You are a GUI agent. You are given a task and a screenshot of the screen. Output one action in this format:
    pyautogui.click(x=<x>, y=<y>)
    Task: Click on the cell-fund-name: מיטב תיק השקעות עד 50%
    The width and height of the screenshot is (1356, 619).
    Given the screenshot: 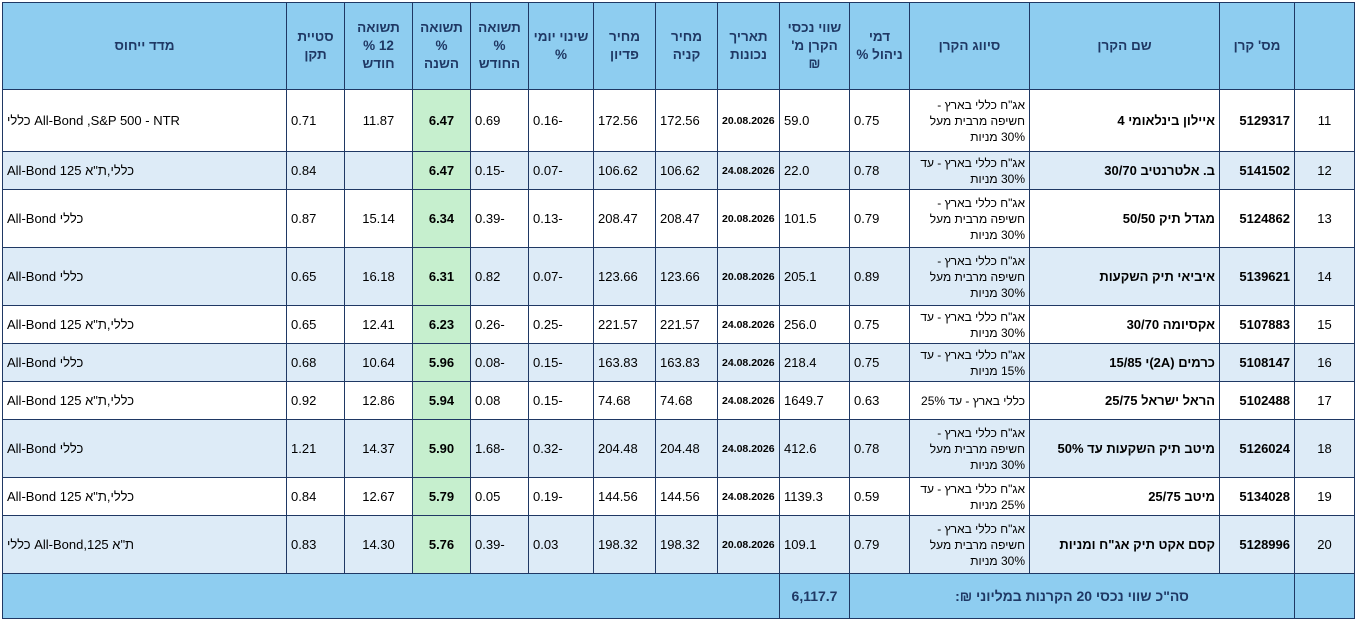 What is the action you would take?
    pyautogui.click(x=1124, y=448)
    